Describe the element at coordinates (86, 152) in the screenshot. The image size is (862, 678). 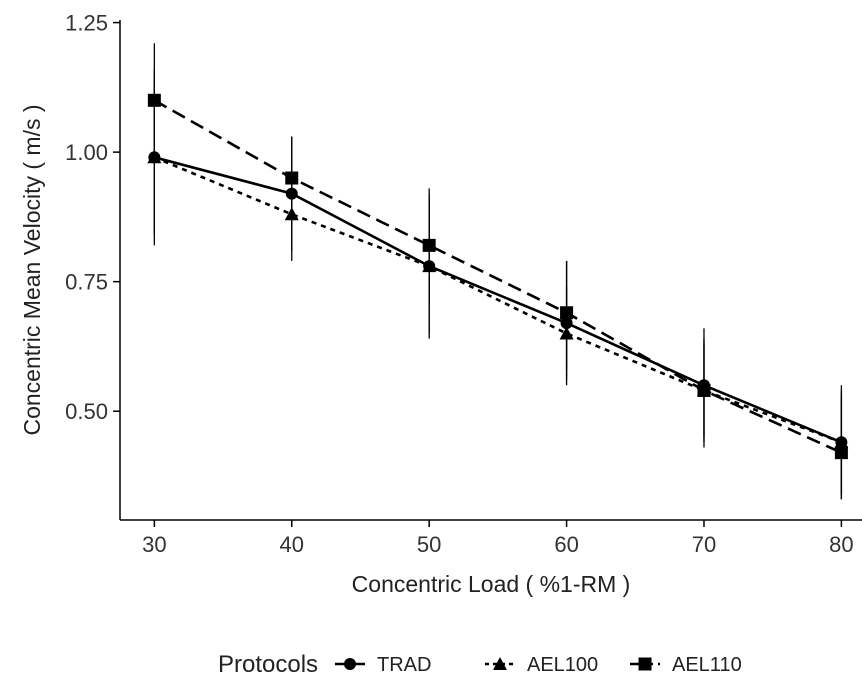
I see `y-tick-label: 1.00` at that location.